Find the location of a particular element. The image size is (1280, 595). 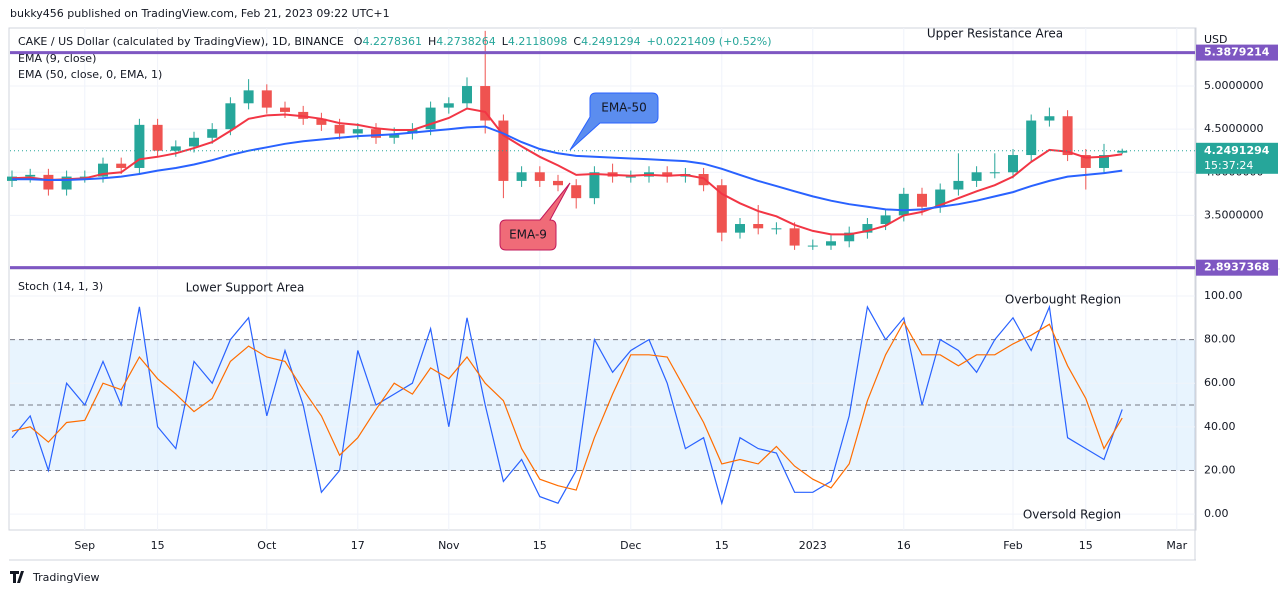

legend-part: C is located at coordinates (577, 41).